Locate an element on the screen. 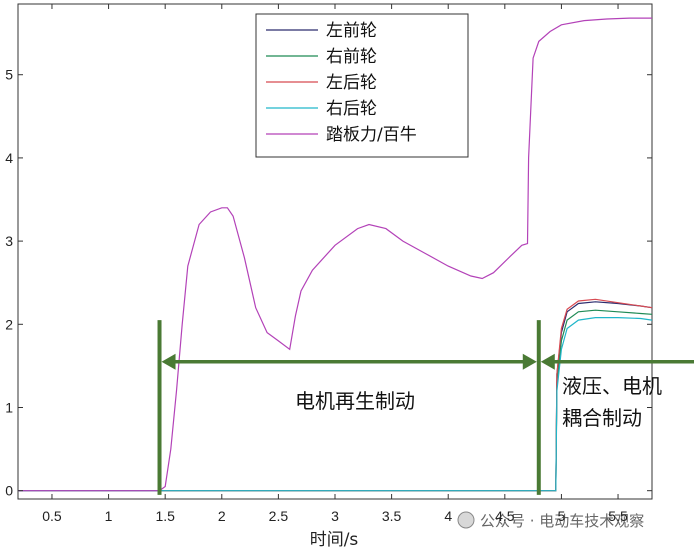 This screenshot has height=552, width=696. regen-arrow-head-left is located at coordinates (168, 361).